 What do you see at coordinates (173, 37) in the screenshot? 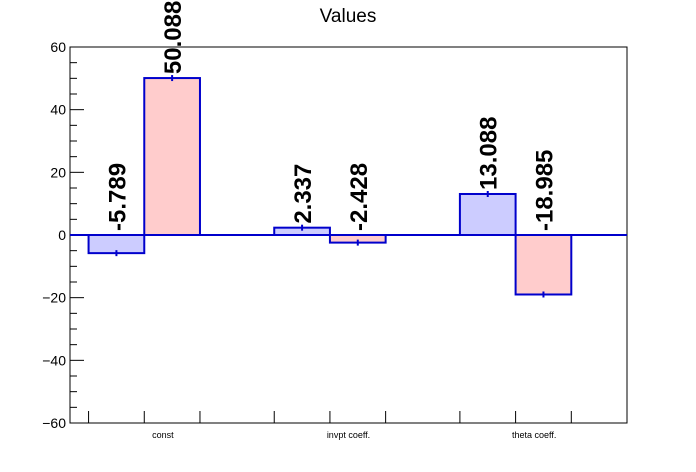
I see `data-label: 50.088` at bounding box center [173, 37].